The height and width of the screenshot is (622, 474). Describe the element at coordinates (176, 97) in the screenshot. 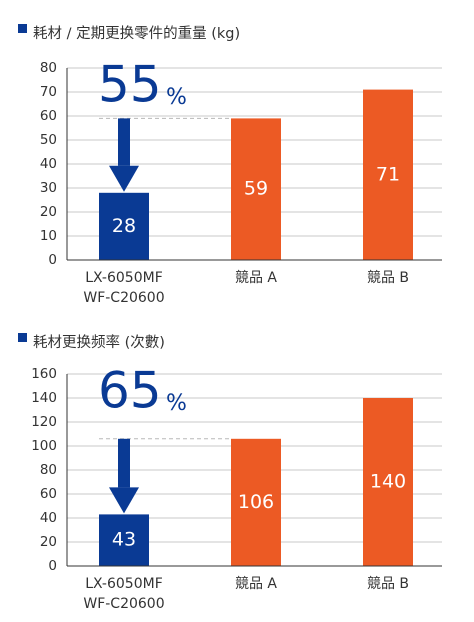

I see `chart1-reduction-unit: %` at that location.